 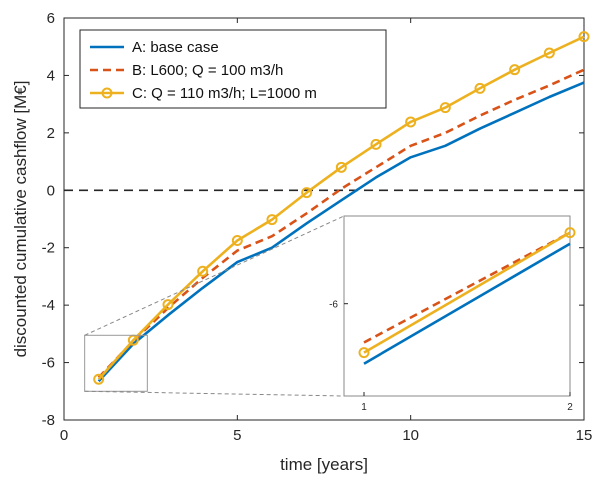 I want to click on x-tick-label: 15, so click(x=584, y=435).